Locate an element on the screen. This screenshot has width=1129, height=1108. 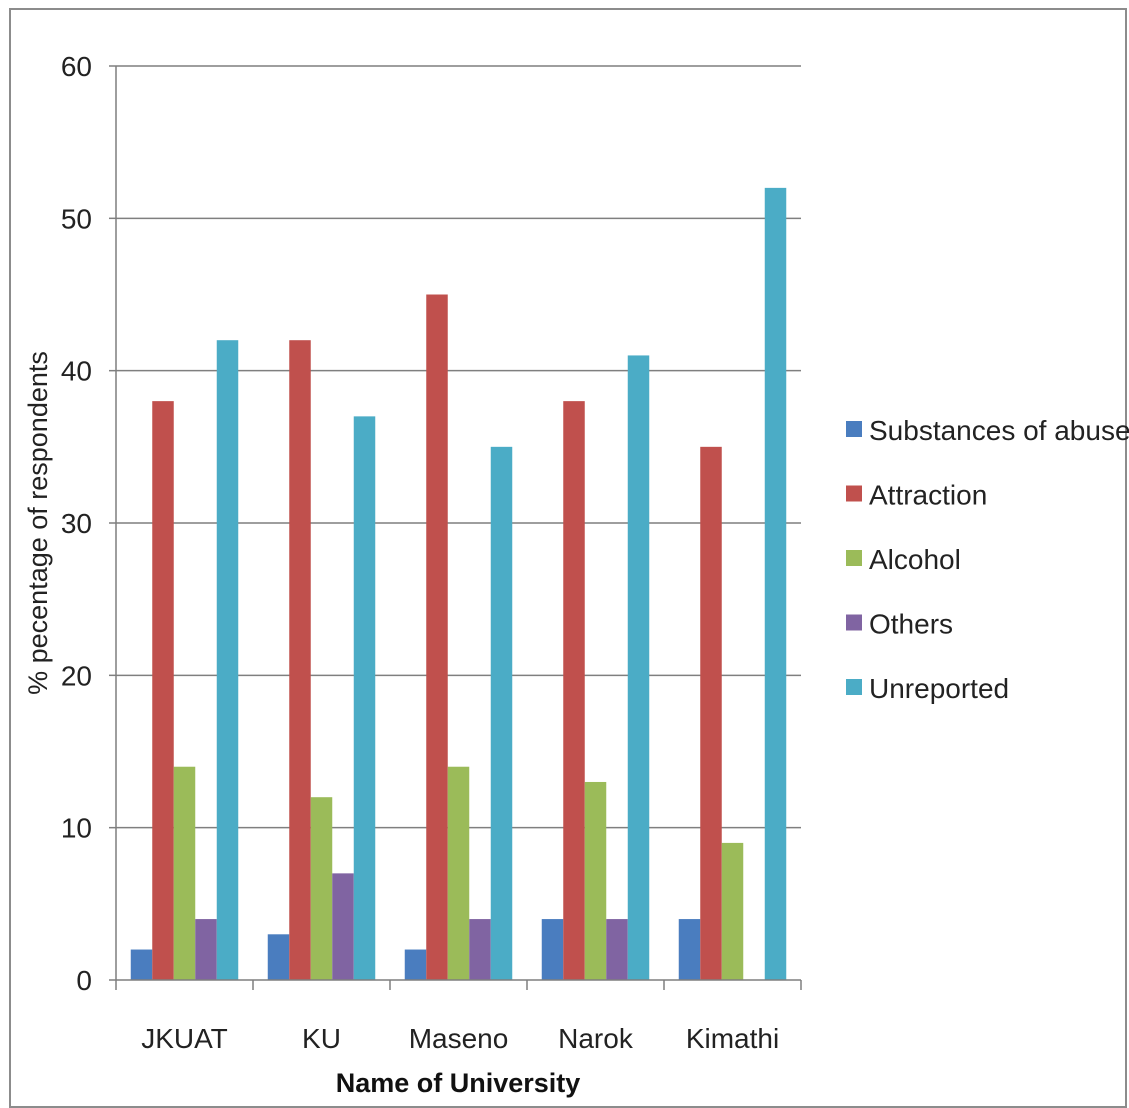
y-tick-label: 0 is located at coordinates (84, 980).